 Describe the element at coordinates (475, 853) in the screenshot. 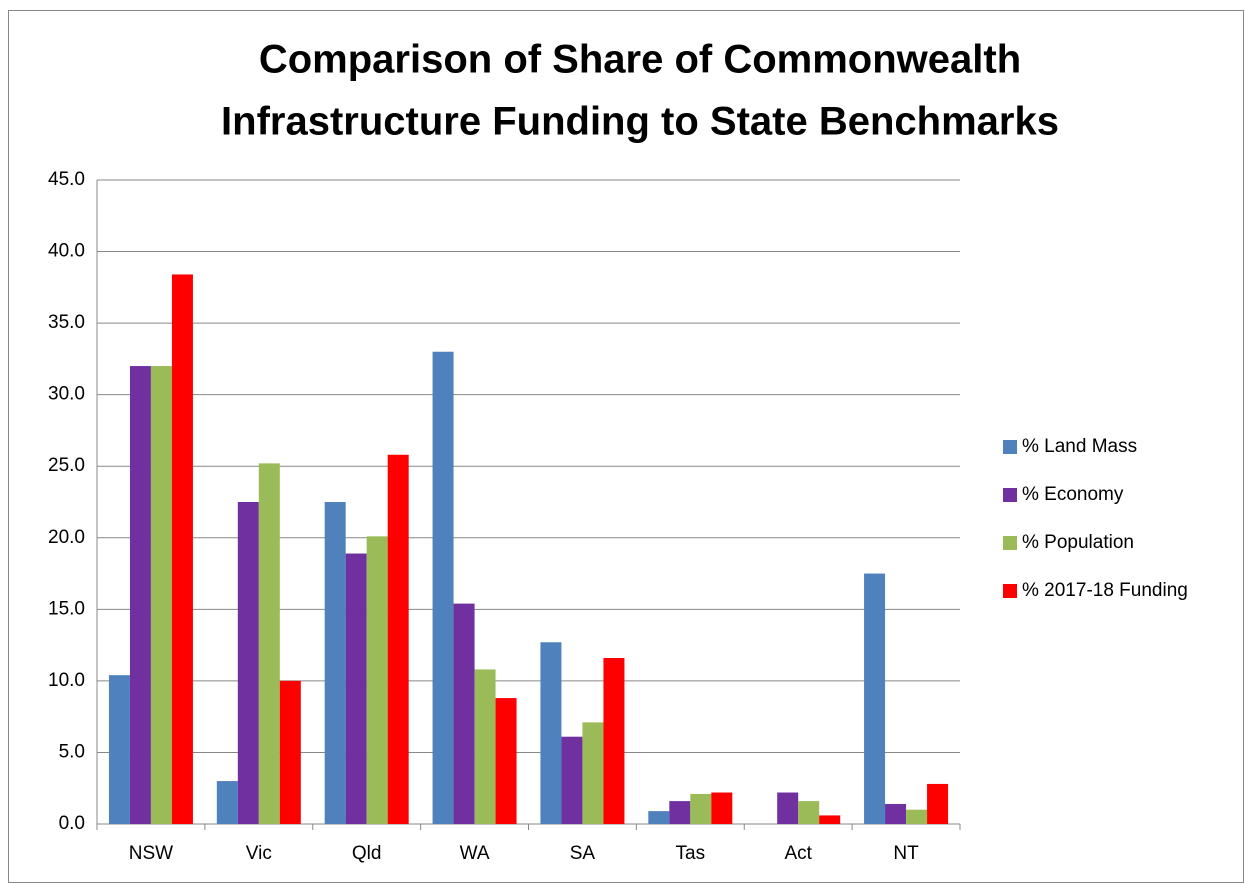

I see `x-tick-label: WA` at that location.